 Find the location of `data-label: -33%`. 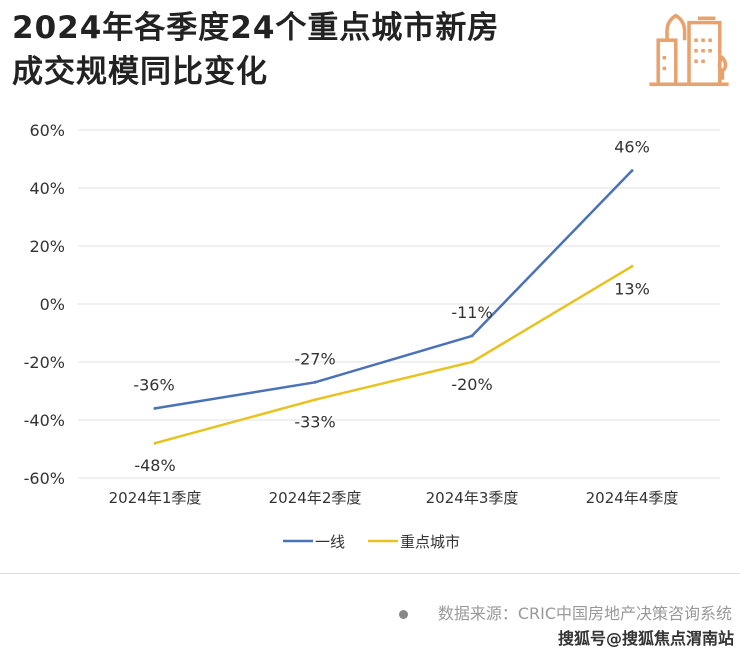

data-label: -33% is located at coordinates (314, 422).